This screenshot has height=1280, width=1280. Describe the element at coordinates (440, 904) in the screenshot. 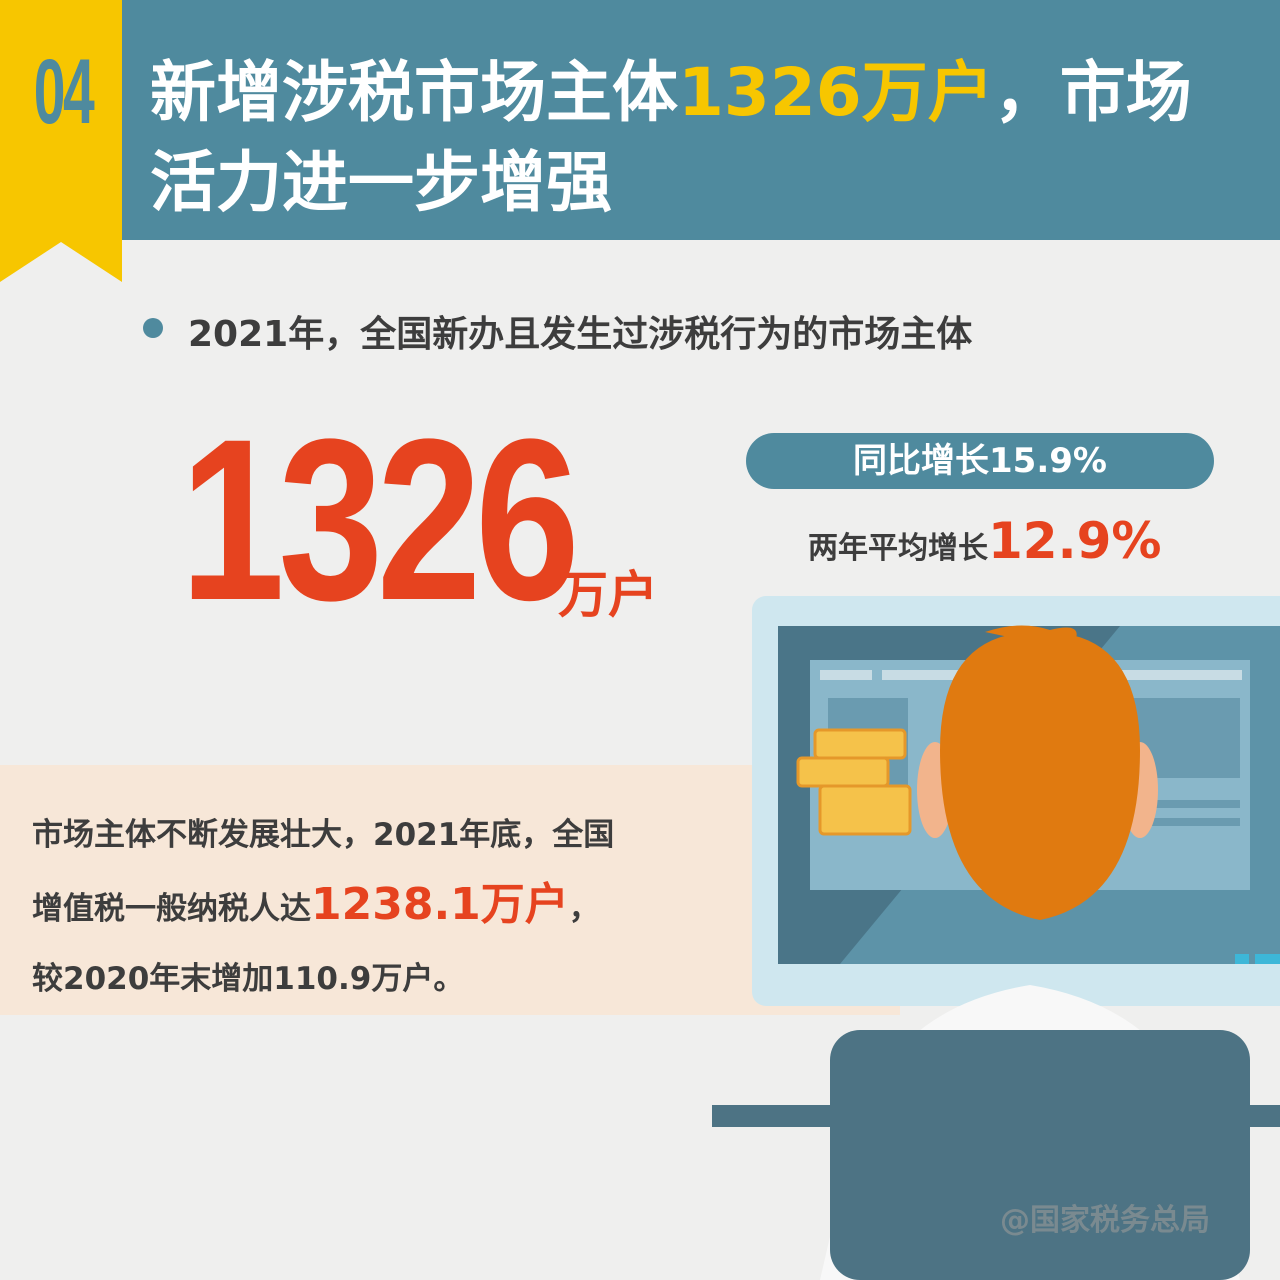

I see `line2-value: 1238.1万户` at that location.